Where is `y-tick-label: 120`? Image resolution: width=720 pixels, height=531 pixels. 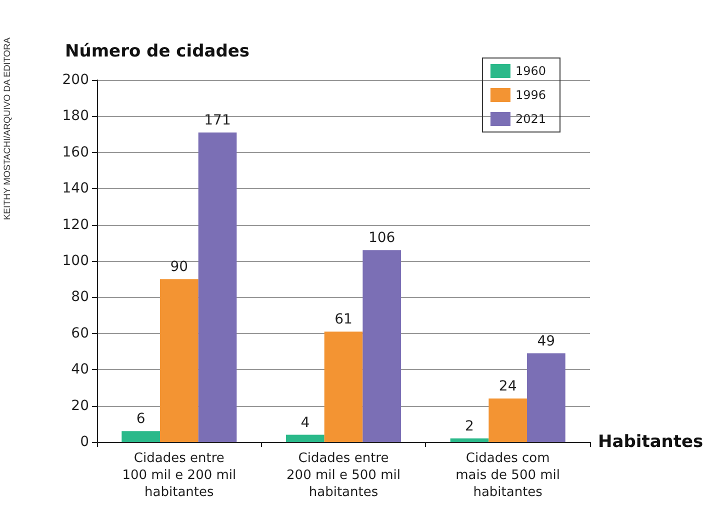 y-tick-label: 120 is located at coordinates (75, 224).